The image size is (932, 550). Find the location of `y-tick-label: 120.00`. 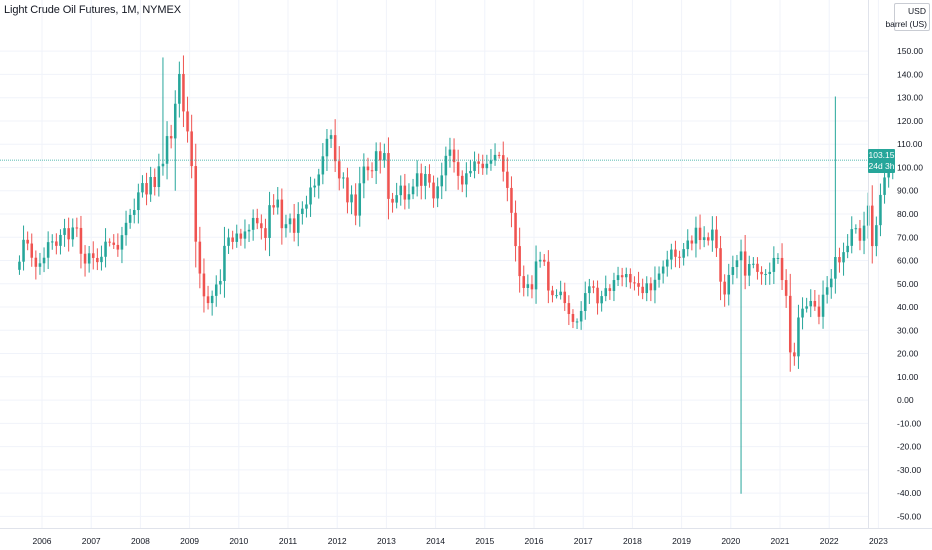

y-tick-label: 120.00 is located at coordinates (910, 121).